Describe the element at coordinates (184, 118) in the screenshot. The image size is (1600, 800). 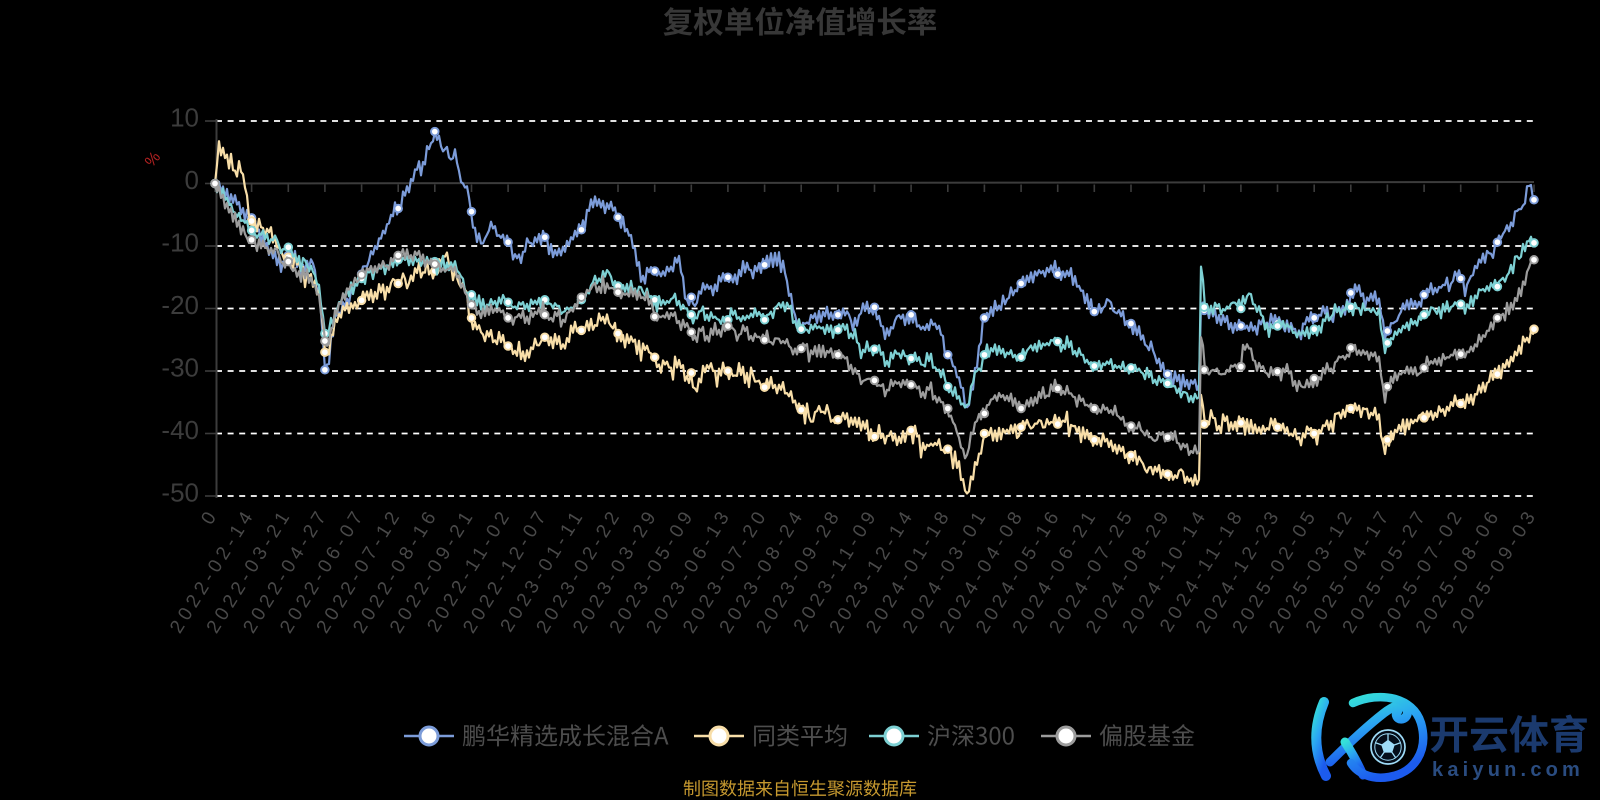
I see `svg-text: 10` at that location.